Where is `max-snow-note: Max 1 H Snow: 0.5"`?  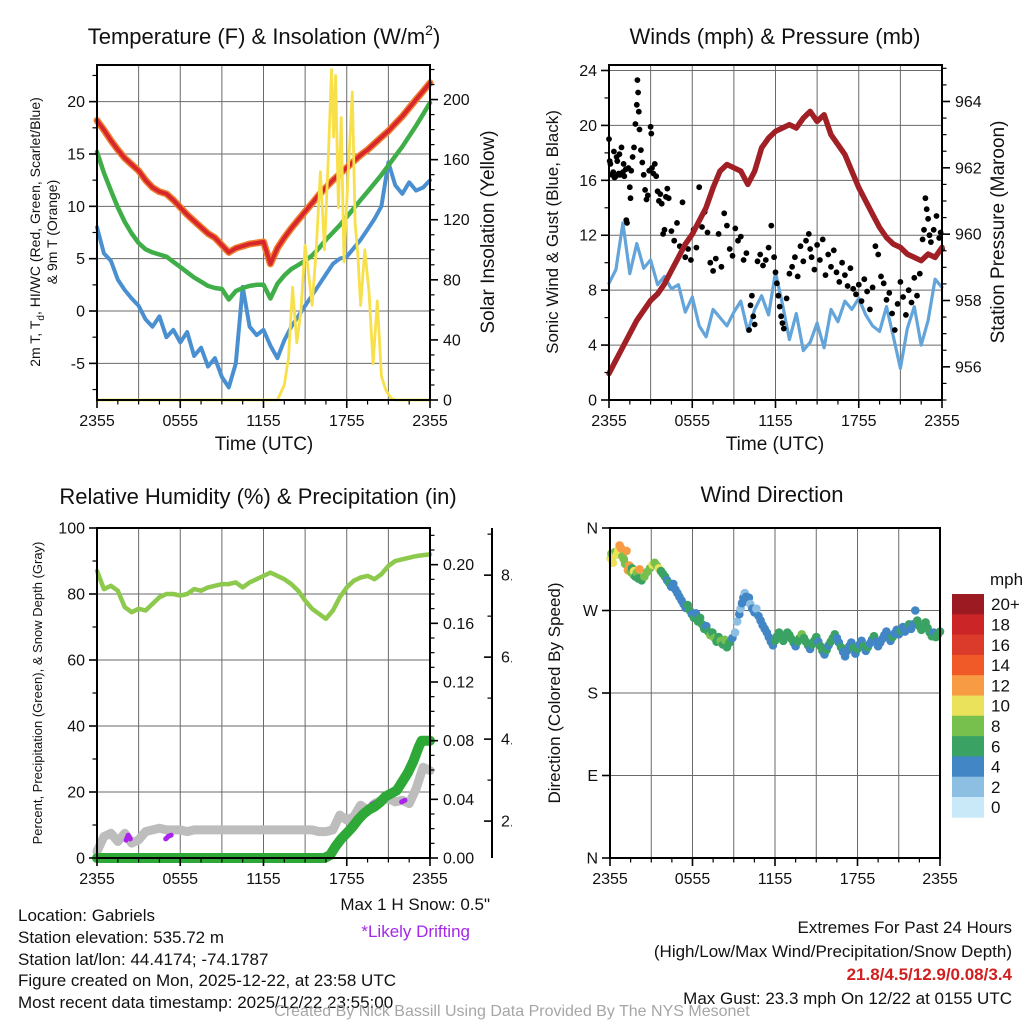 max-snow-note: Max 1 H Snow: 0.5" is located at coordinates (415, 904).